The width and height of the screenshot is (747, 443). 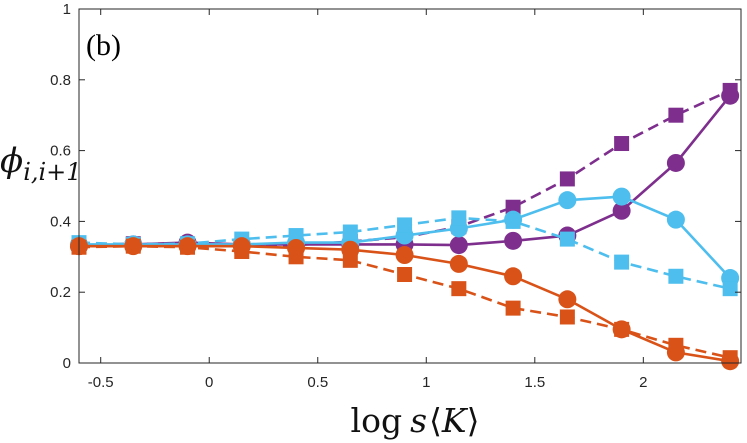 I want to click on y-tick-label: 0, so click(x=67, y=363).